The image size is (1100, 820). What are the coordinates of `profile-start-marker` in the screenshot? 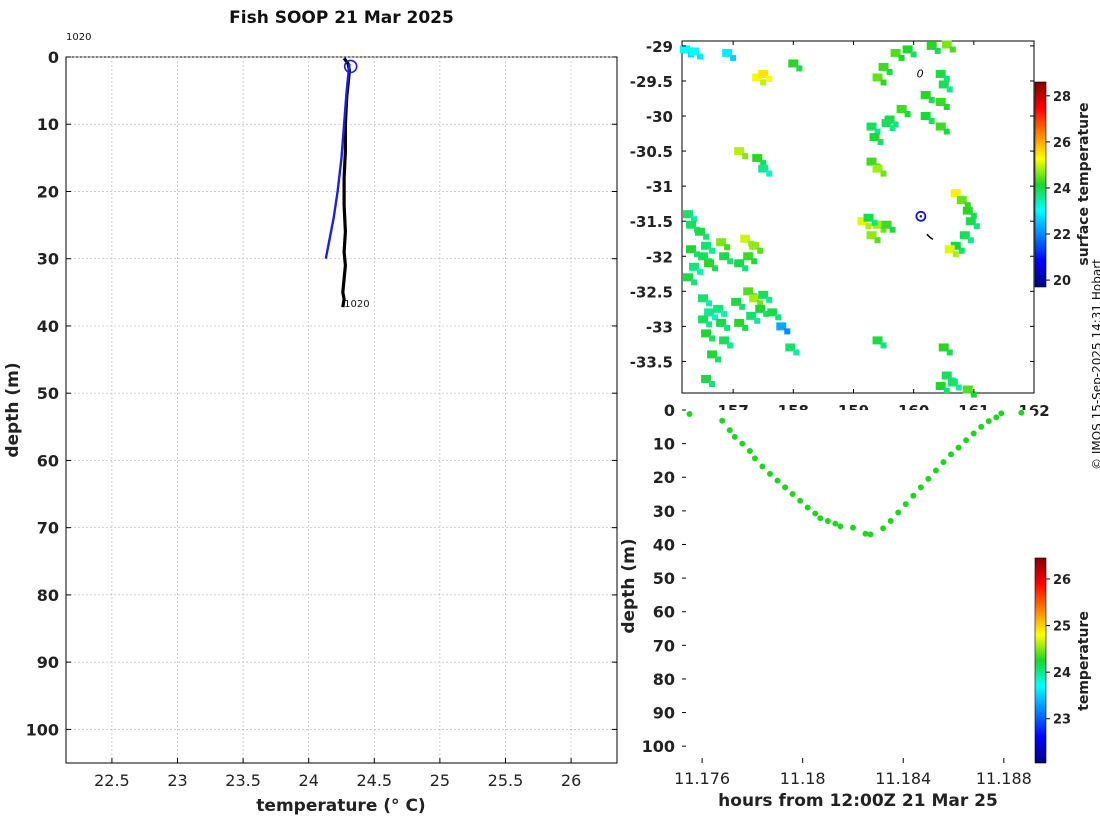 It's located at (350, 66).